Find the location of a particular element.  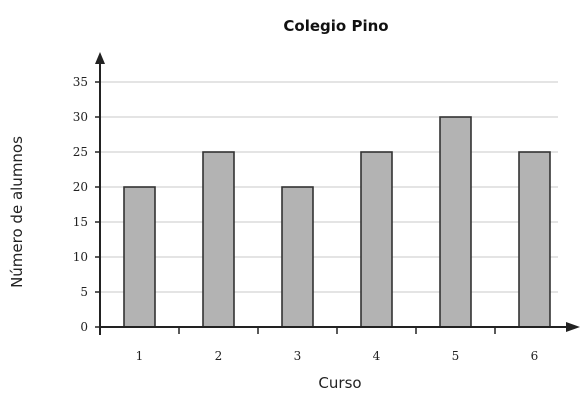

y-axis-label: Número de alumnos is located at coordinates (17, 212).